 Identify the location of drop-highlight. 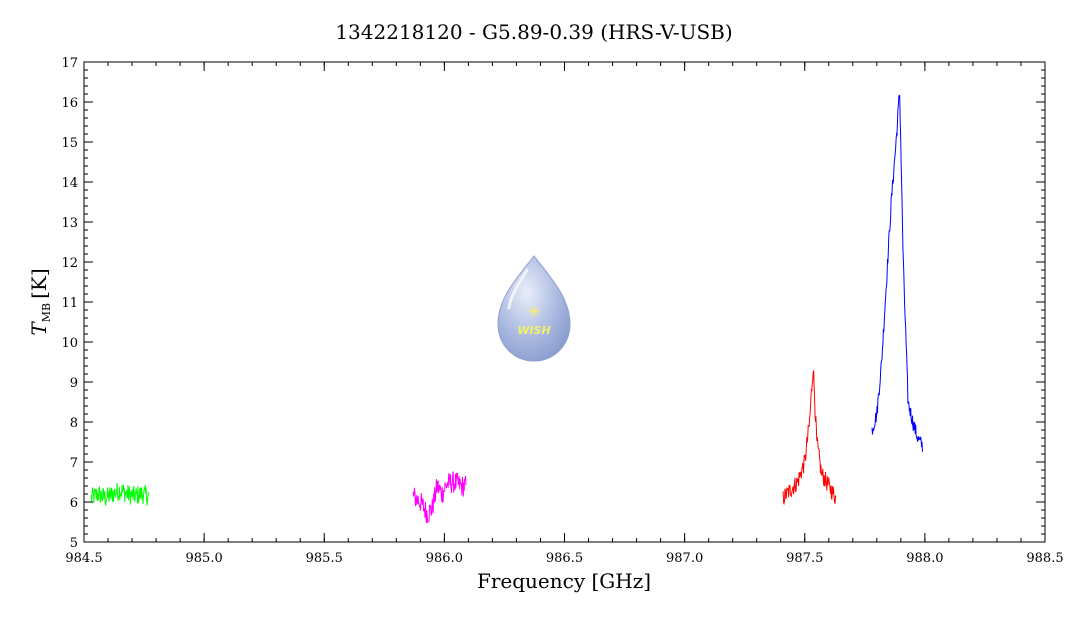
(518, 289).